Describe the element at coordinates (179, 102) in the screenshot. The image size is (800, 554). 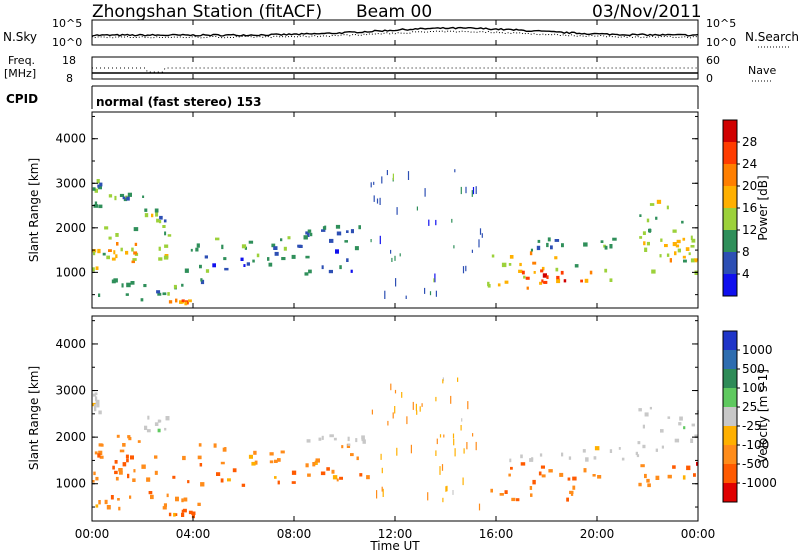
I see `cpid-value: normal (fast stereo) 153` at that location.